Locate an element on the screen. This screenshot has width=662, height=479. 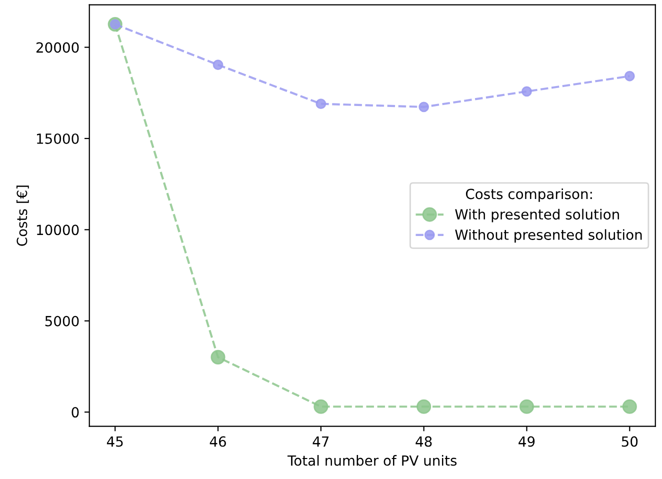
x-tick-label: 47 is located at coordinates (320, 441).